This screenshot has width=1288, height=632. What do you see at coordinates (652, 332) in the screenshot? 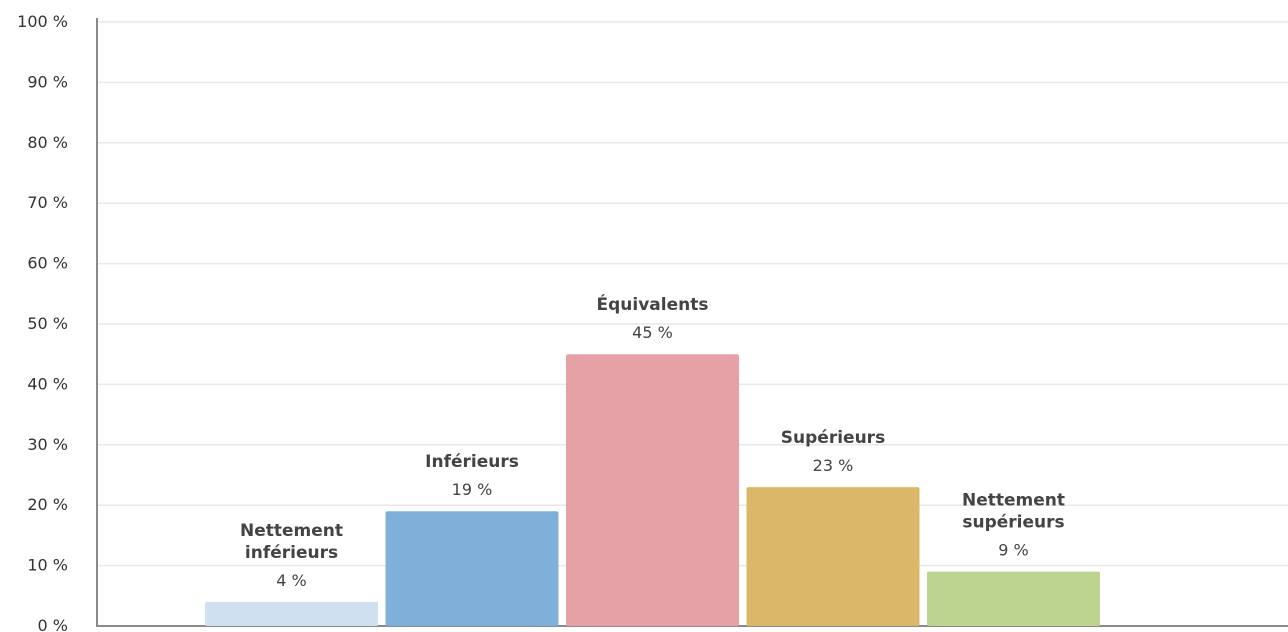
I see `data-label: 45 %` at bounding box center [652, 332].